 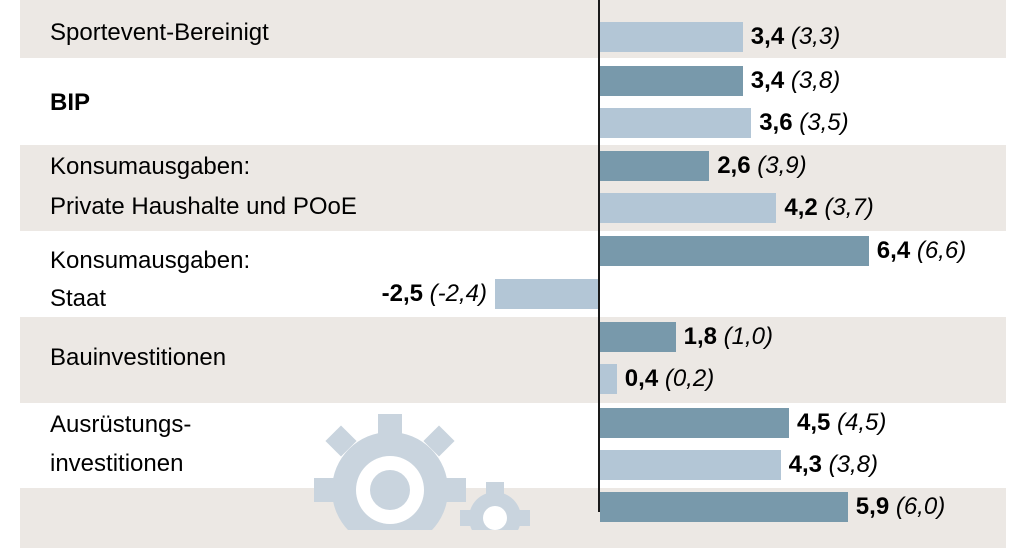 What do you see at coordinates (795, 36) in the screenshot?
I see `value-label: 3,4 (3,3)` at bounding box center [795, 36].